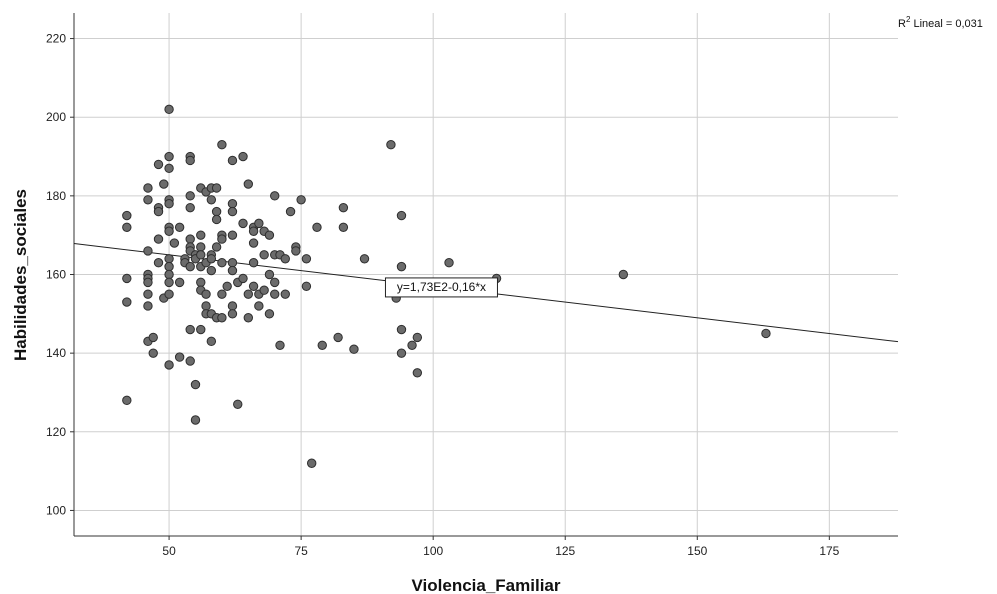 Image resolution: width=997 pixels, height=594 pixels. What do you see at coordinates (56, 196) in the screenshot?
I see `y-tick-label: 180` at bounding box center [56, 196].